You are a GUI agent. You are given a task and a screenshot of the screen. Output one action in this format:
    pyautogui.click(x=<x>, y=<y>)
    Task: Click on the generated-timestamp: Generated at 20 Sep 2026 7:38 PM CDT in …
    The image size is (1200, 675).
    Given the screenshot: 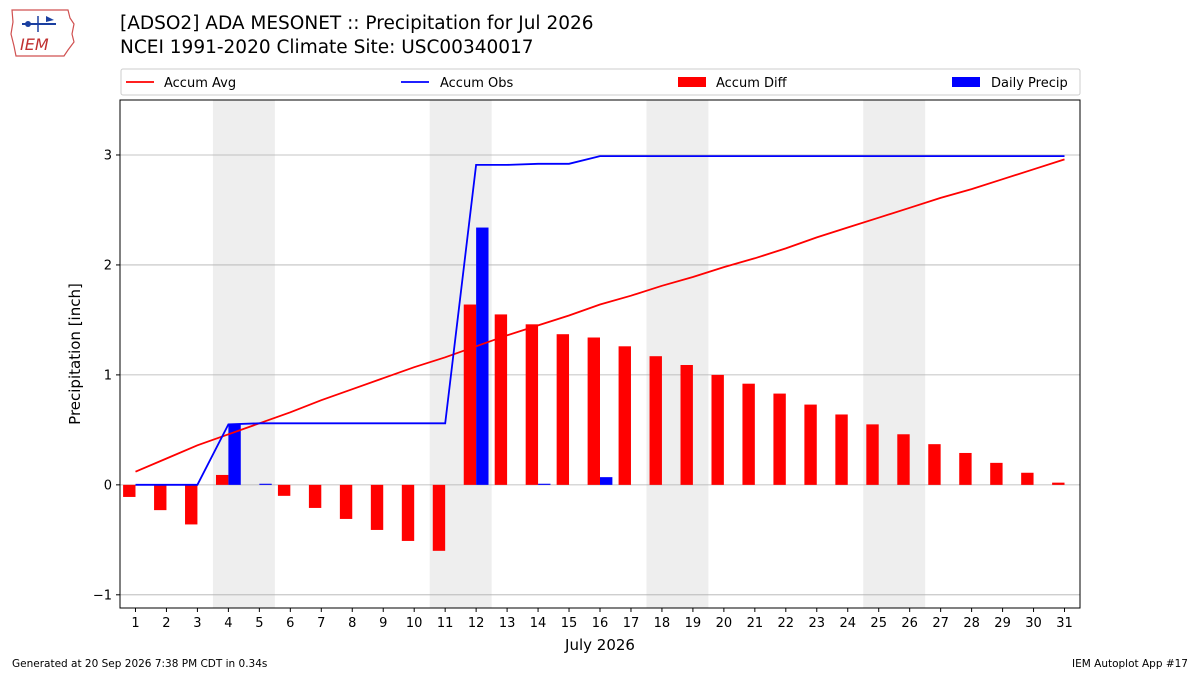 What is the action you would take?
    pyautogui.click(x=140, y=664)
    